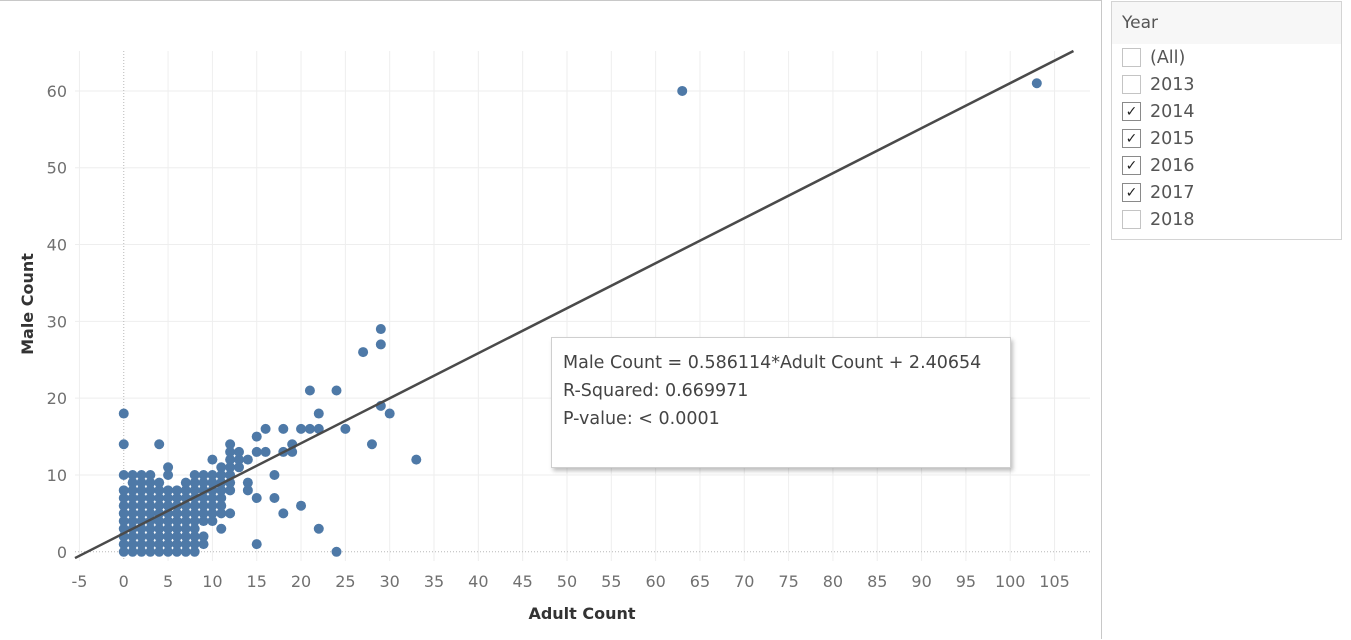 The width and height of the screenshot is (1351, 640). What do you see at coordinates (1226, 111) in the screenshot?
I see `filter-item-2014: ✓ 2014` at bounding box center [1226, 111].